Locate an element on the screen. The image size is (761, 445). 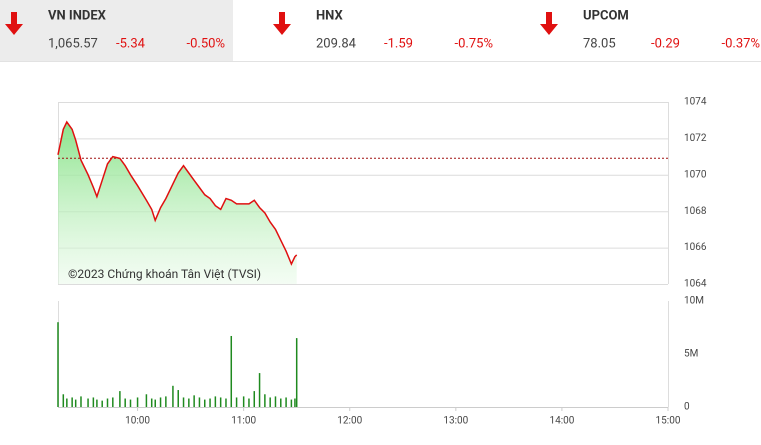
y-tick-label: 1064 is located at coordinates (695, 284).